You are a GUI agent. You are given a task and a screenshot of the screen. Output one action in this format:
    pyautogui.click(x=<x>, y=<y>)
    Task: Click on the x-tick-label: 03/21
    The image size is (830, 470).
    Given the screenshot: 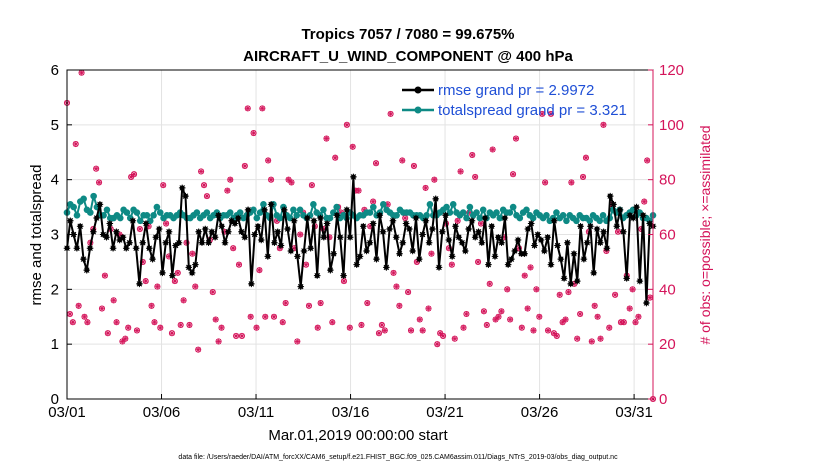 What is the action you would take?
    pyautogui.click(x=445, y=412)
    